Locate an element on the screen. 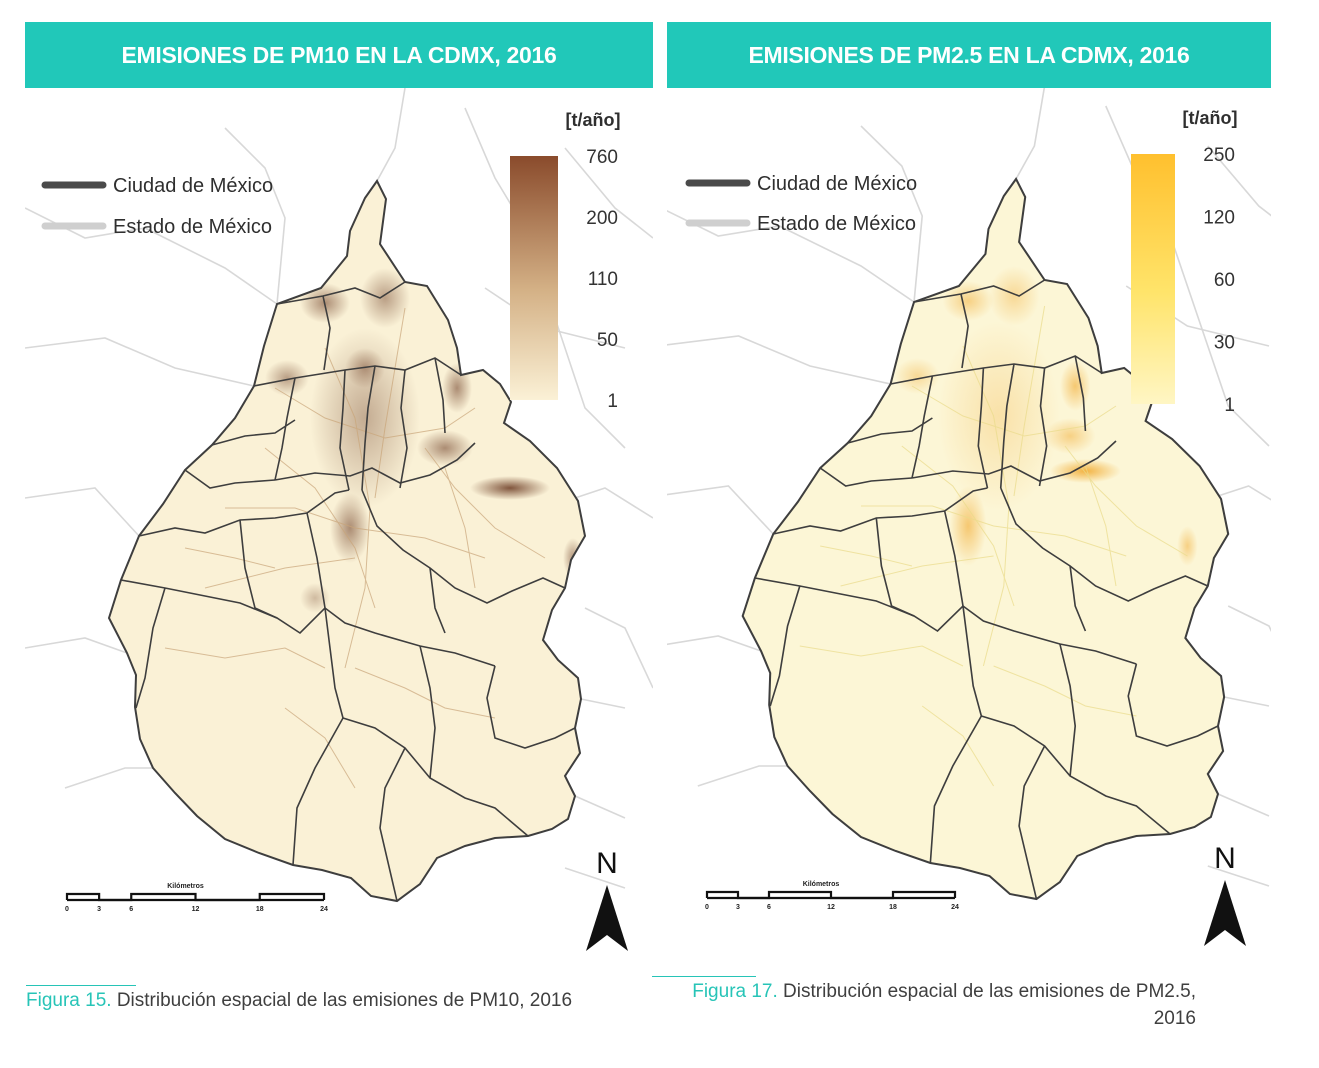 Image resolution: width=1319 pixels, height=1068 pixels. distance-scale-bar: Kilómetros 0 3 6 12 18 24 is located at coordinates (832, 896).